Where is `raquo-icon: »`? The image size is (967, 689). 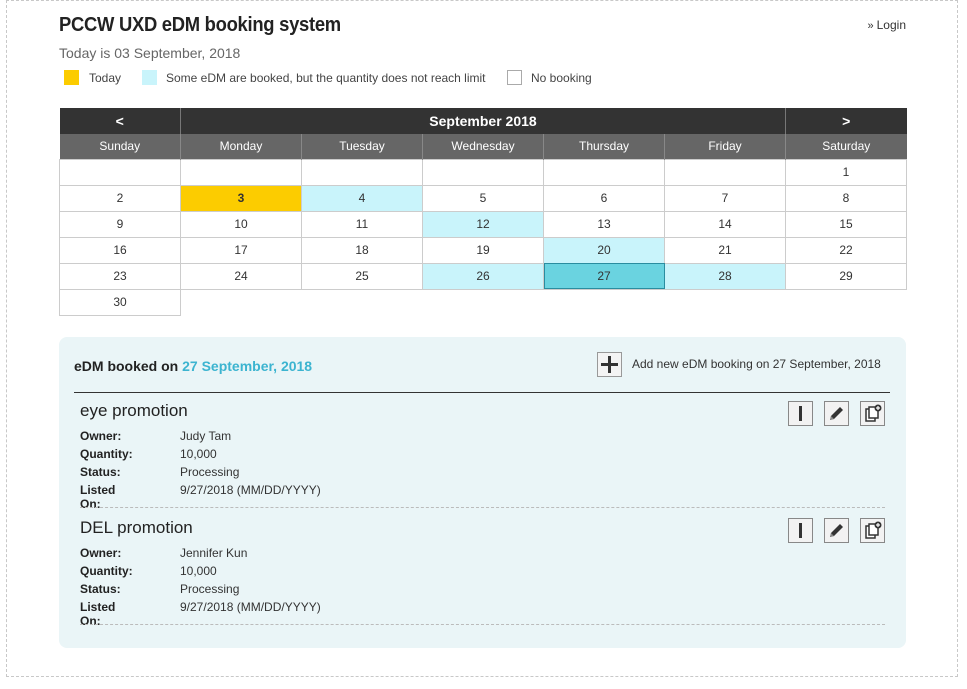
raquo-icon: » is located at coordinates (870, 26).